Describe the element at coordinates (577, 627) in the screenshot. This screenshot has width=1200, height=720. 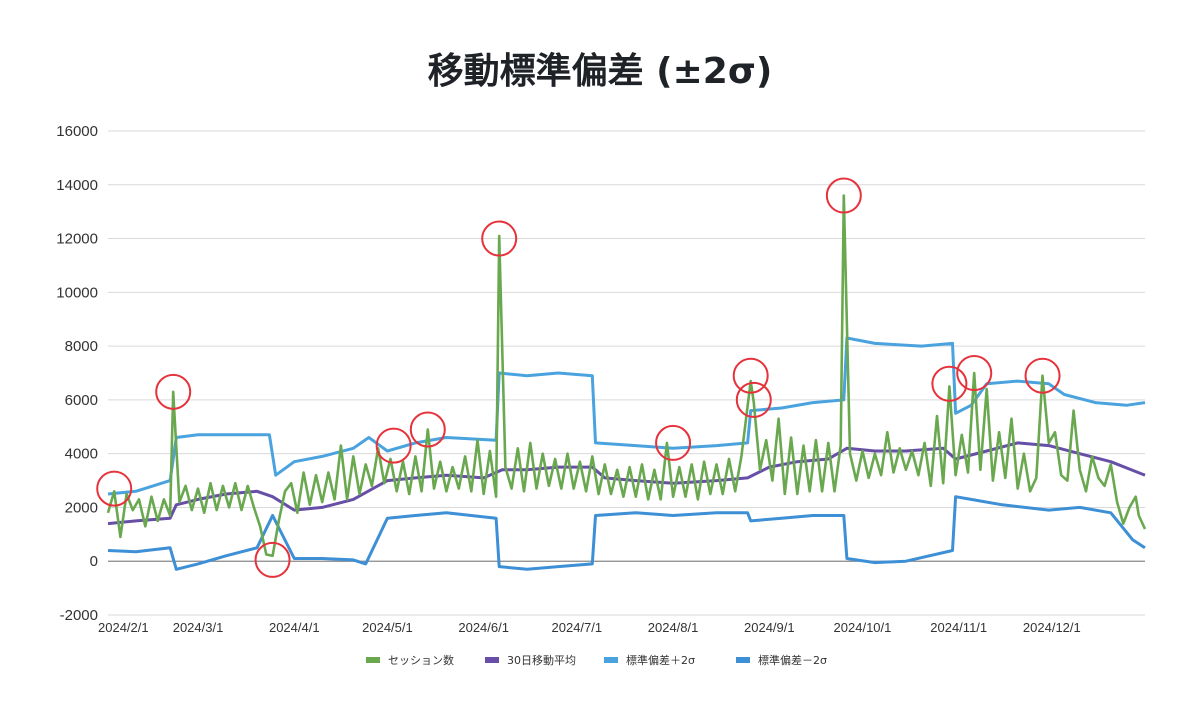
I see `x-tick-label: 2024/7/1` at that location.